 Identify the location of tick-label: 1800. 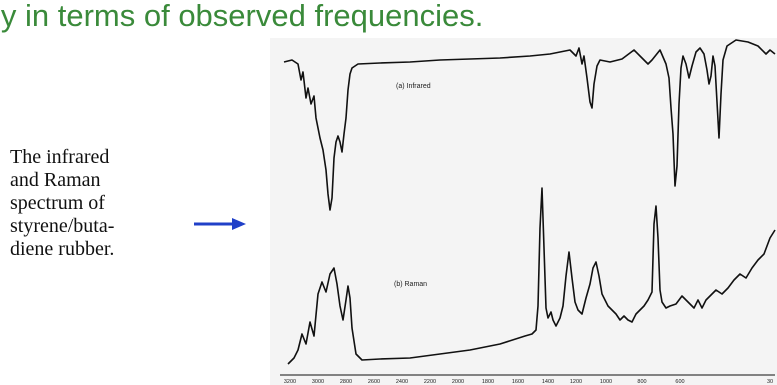
(488, 382).